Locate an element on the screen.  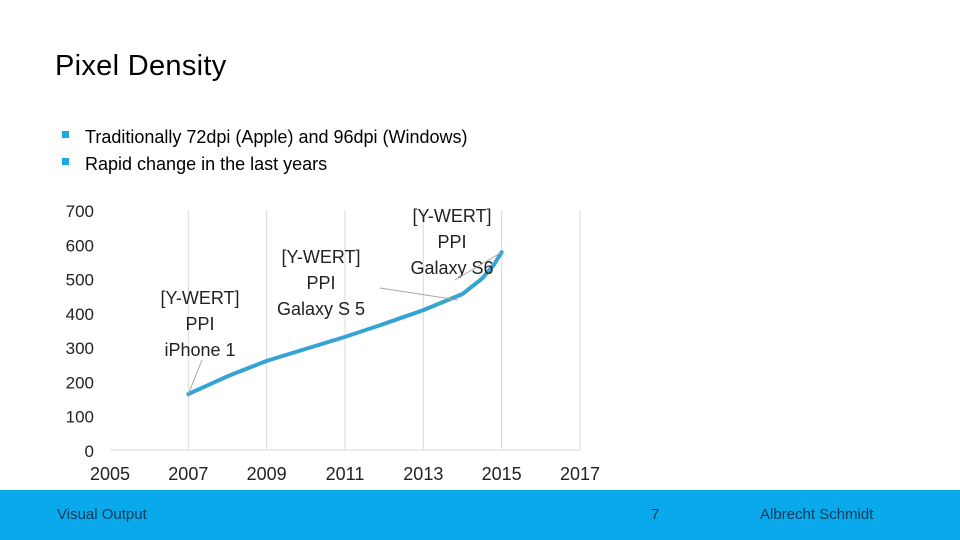
bullet-text: Rapid change in the last years is located at coordinates (206, 164).